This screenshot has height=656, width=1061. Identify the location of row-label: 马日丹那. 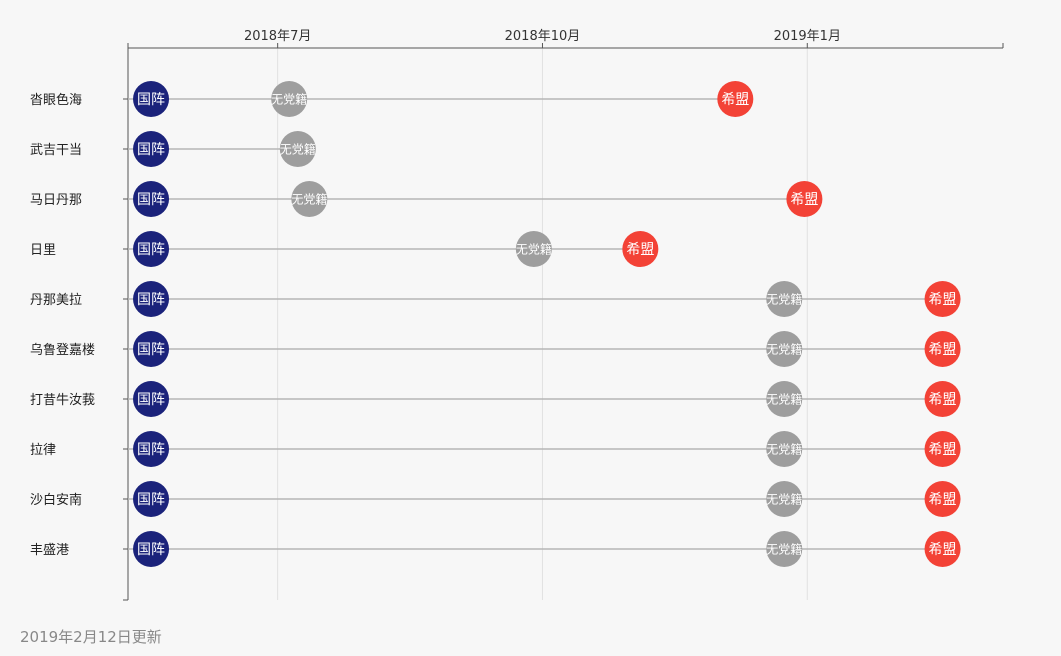
(56, 200).